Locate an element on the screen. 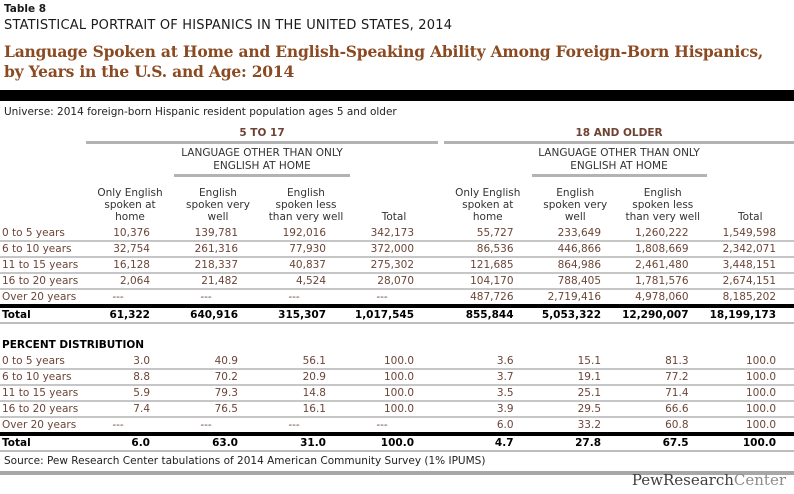  data-cell: 2,674,151 is located at coordinates (750, 282).